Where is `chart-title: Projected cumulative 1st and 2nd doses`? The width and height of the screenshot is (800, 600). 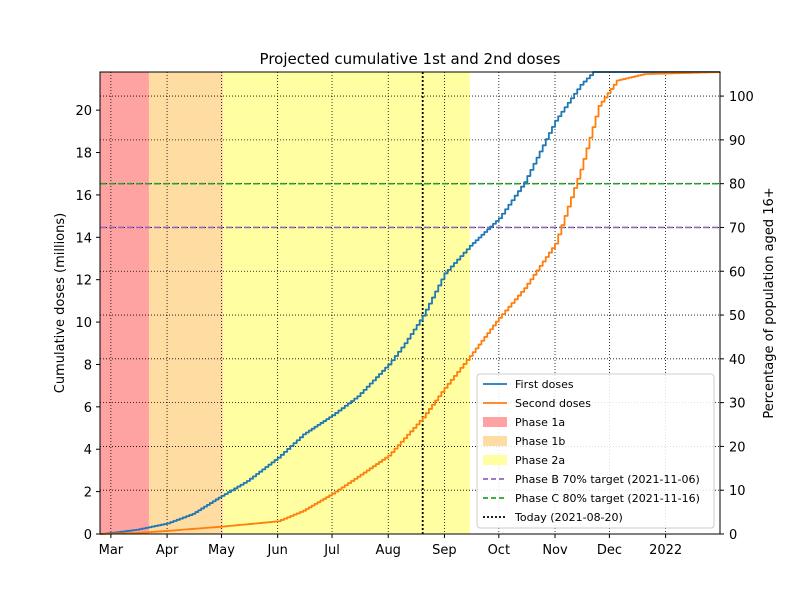
chart-title: Projected cumulative 1st and 2nd doses is located at coordinates (410, 59).